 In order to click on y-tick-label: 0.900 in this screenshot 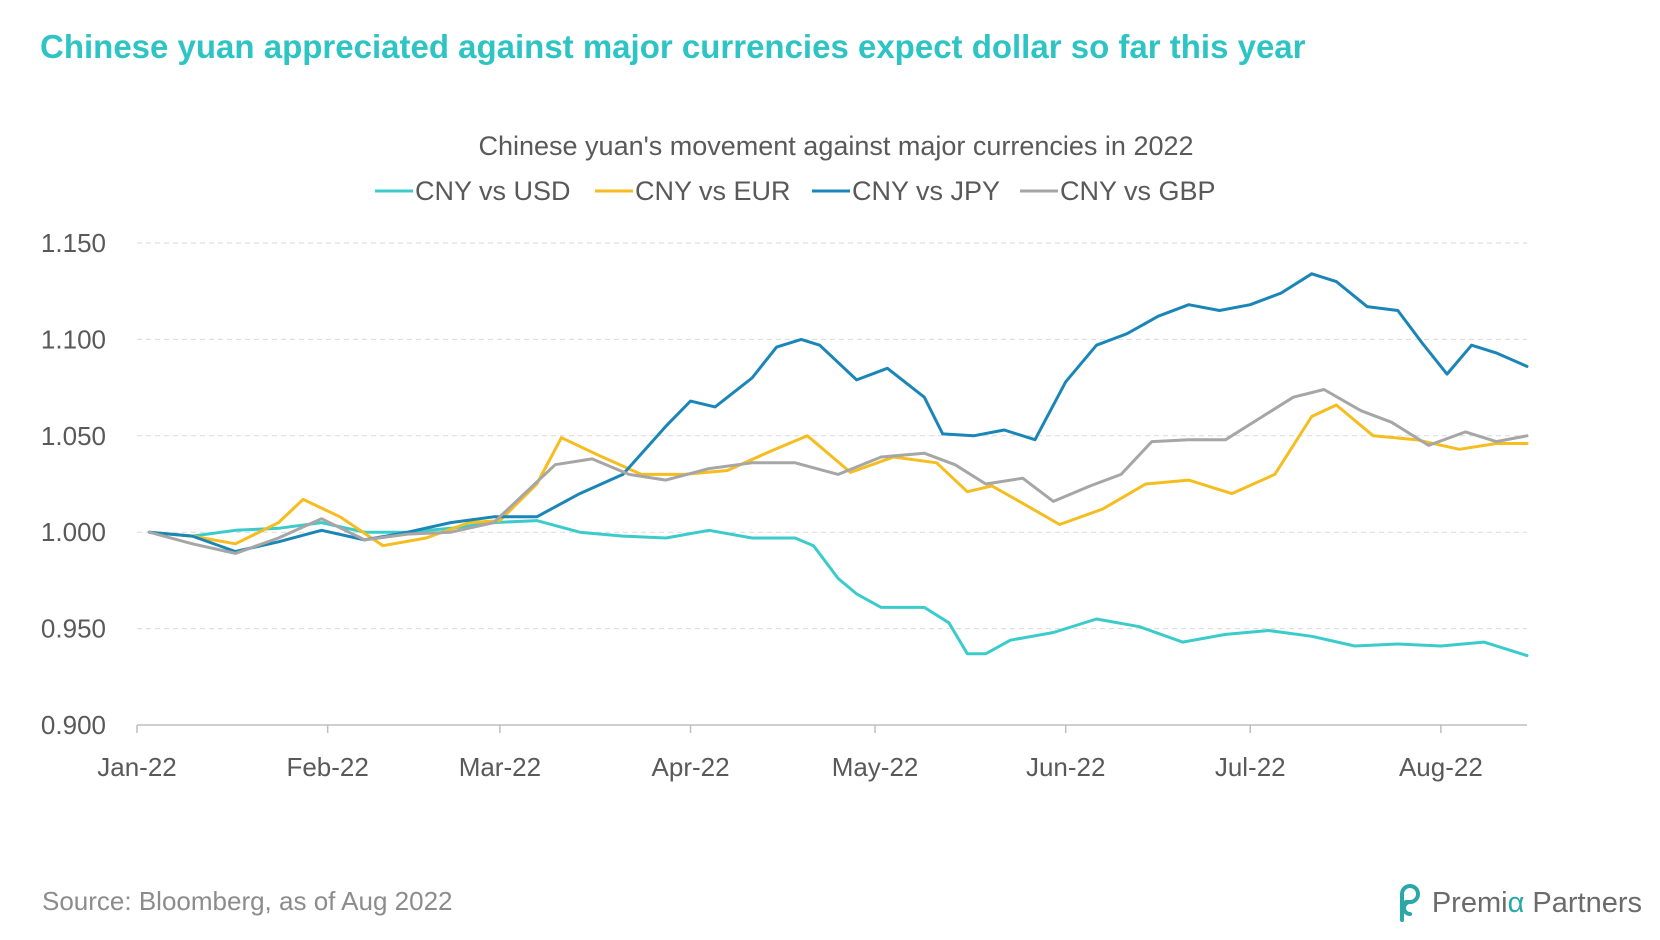, I will do `click(73, 725)`.